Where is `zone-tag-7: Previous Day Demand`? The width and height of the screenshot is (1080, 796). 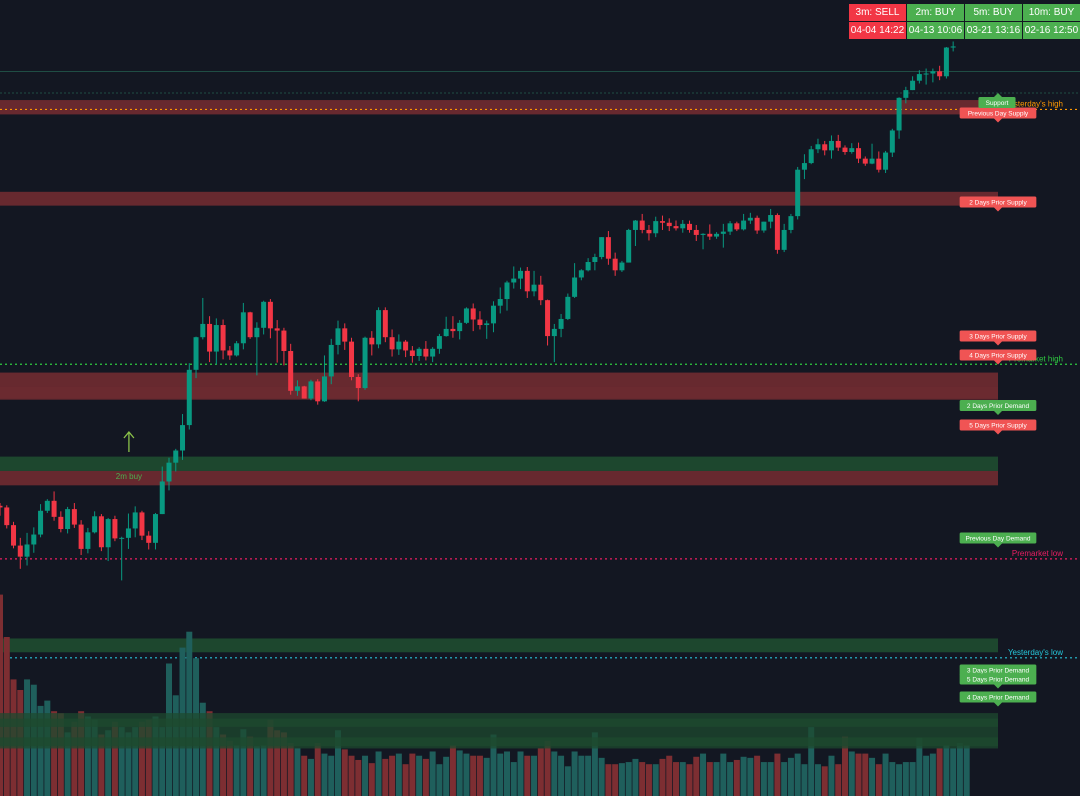
zone-tag-7: Previous Day Demand is located at coordinates (998, 540).